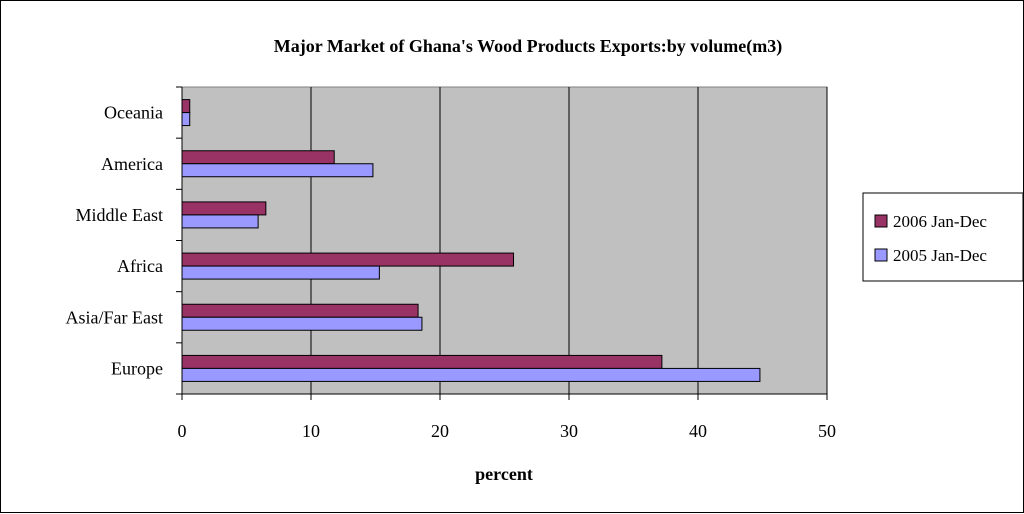 This screenshot has height=514, width=1024. Describe the element at coordinates (140, 266) in the screenshot. I see `y-tick-label: Africa` at that location.